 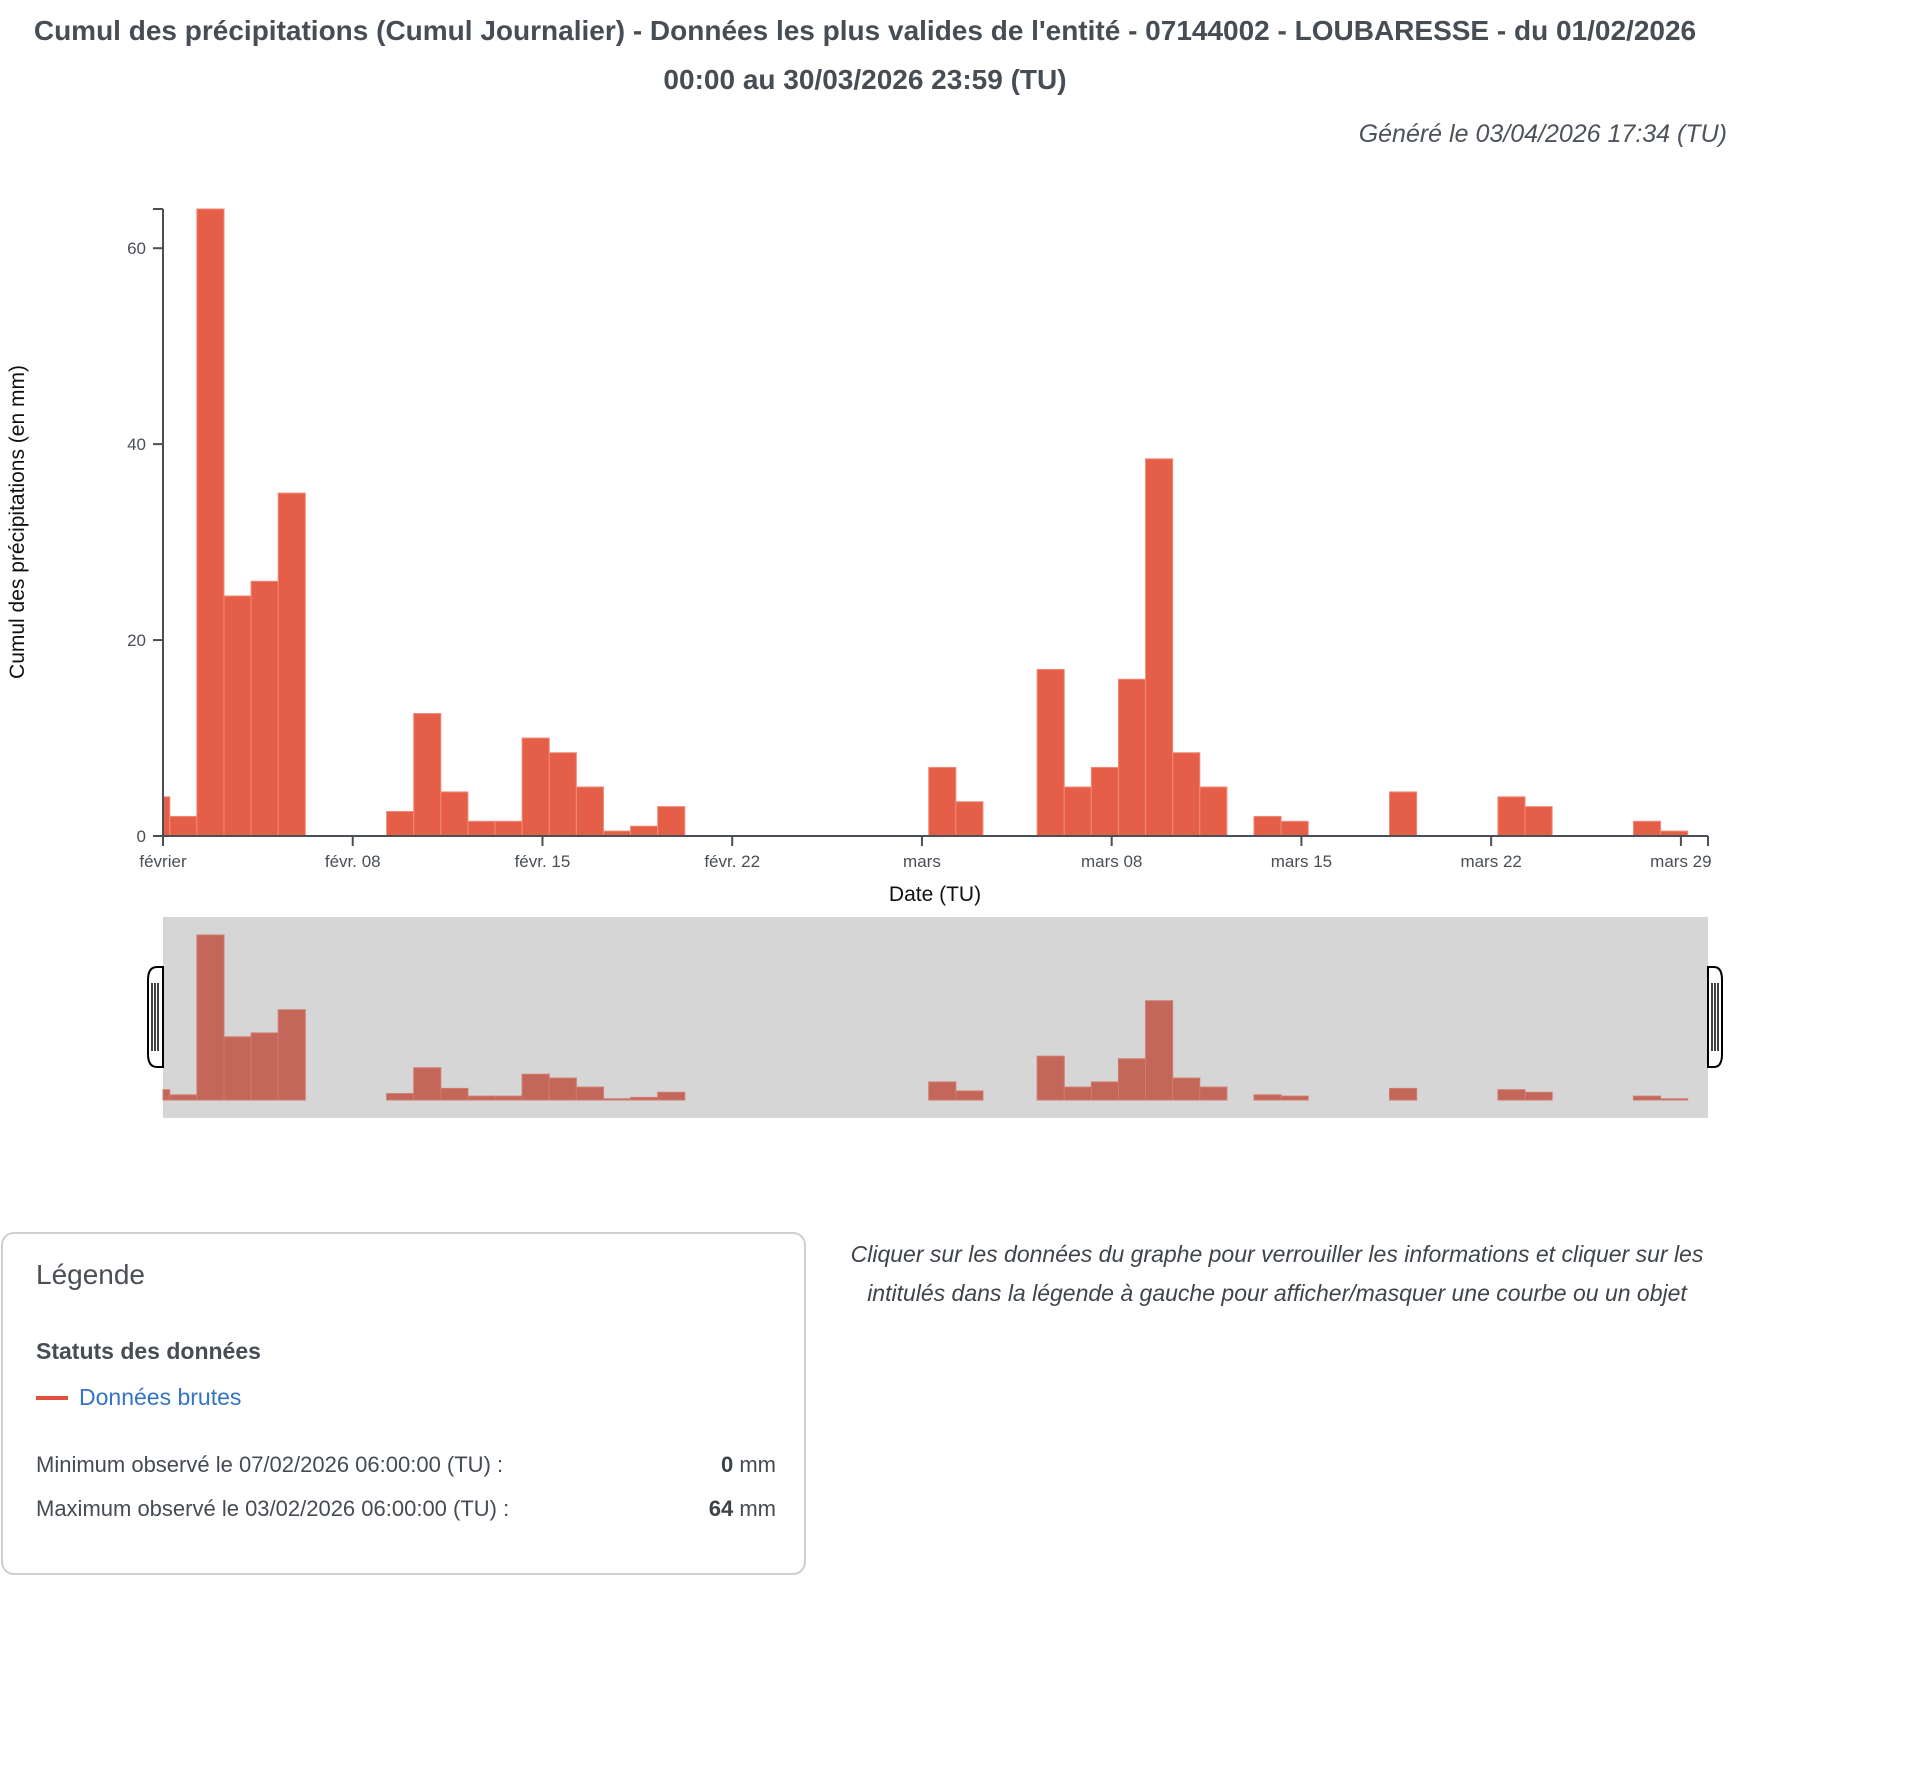 What do you see at coordinates (1111, 861) in the screenshot?
I see `x-tick-label: mars 08` at bounding box center [1111, 861].